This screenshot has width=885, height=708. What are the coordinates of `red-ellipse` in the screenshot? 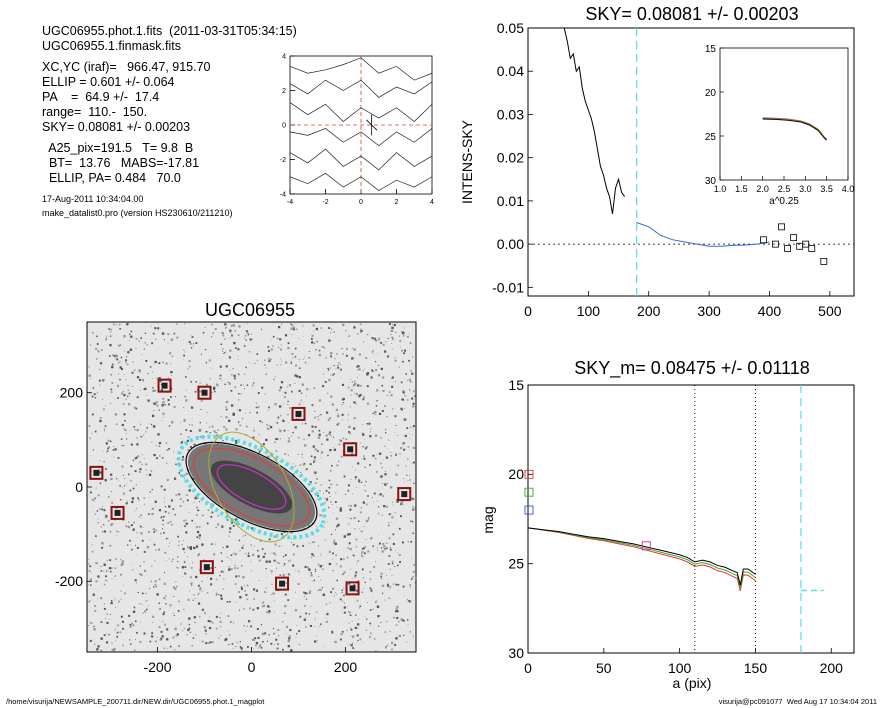 It's located at (251, 487).